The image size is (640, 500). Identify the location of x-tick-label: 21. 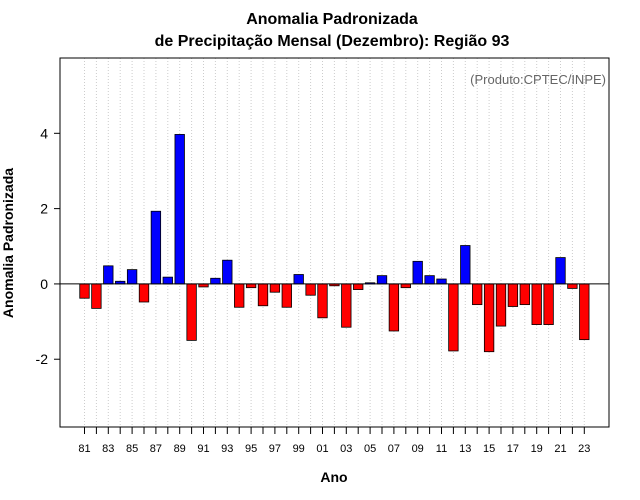
(560, 449).